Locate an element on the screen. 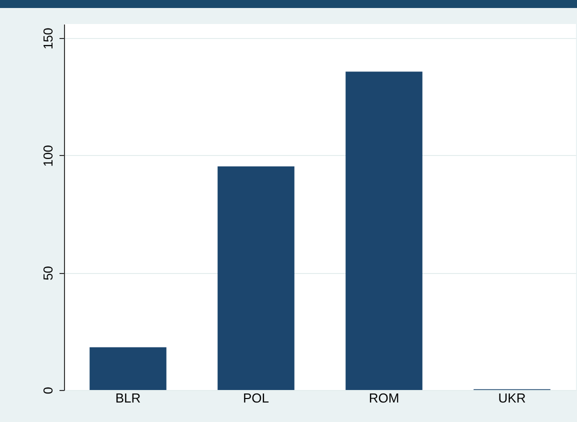 The height and width of the screenshot is (422, 577). y-tick-label: 50 is located at coordinates (48, 273).